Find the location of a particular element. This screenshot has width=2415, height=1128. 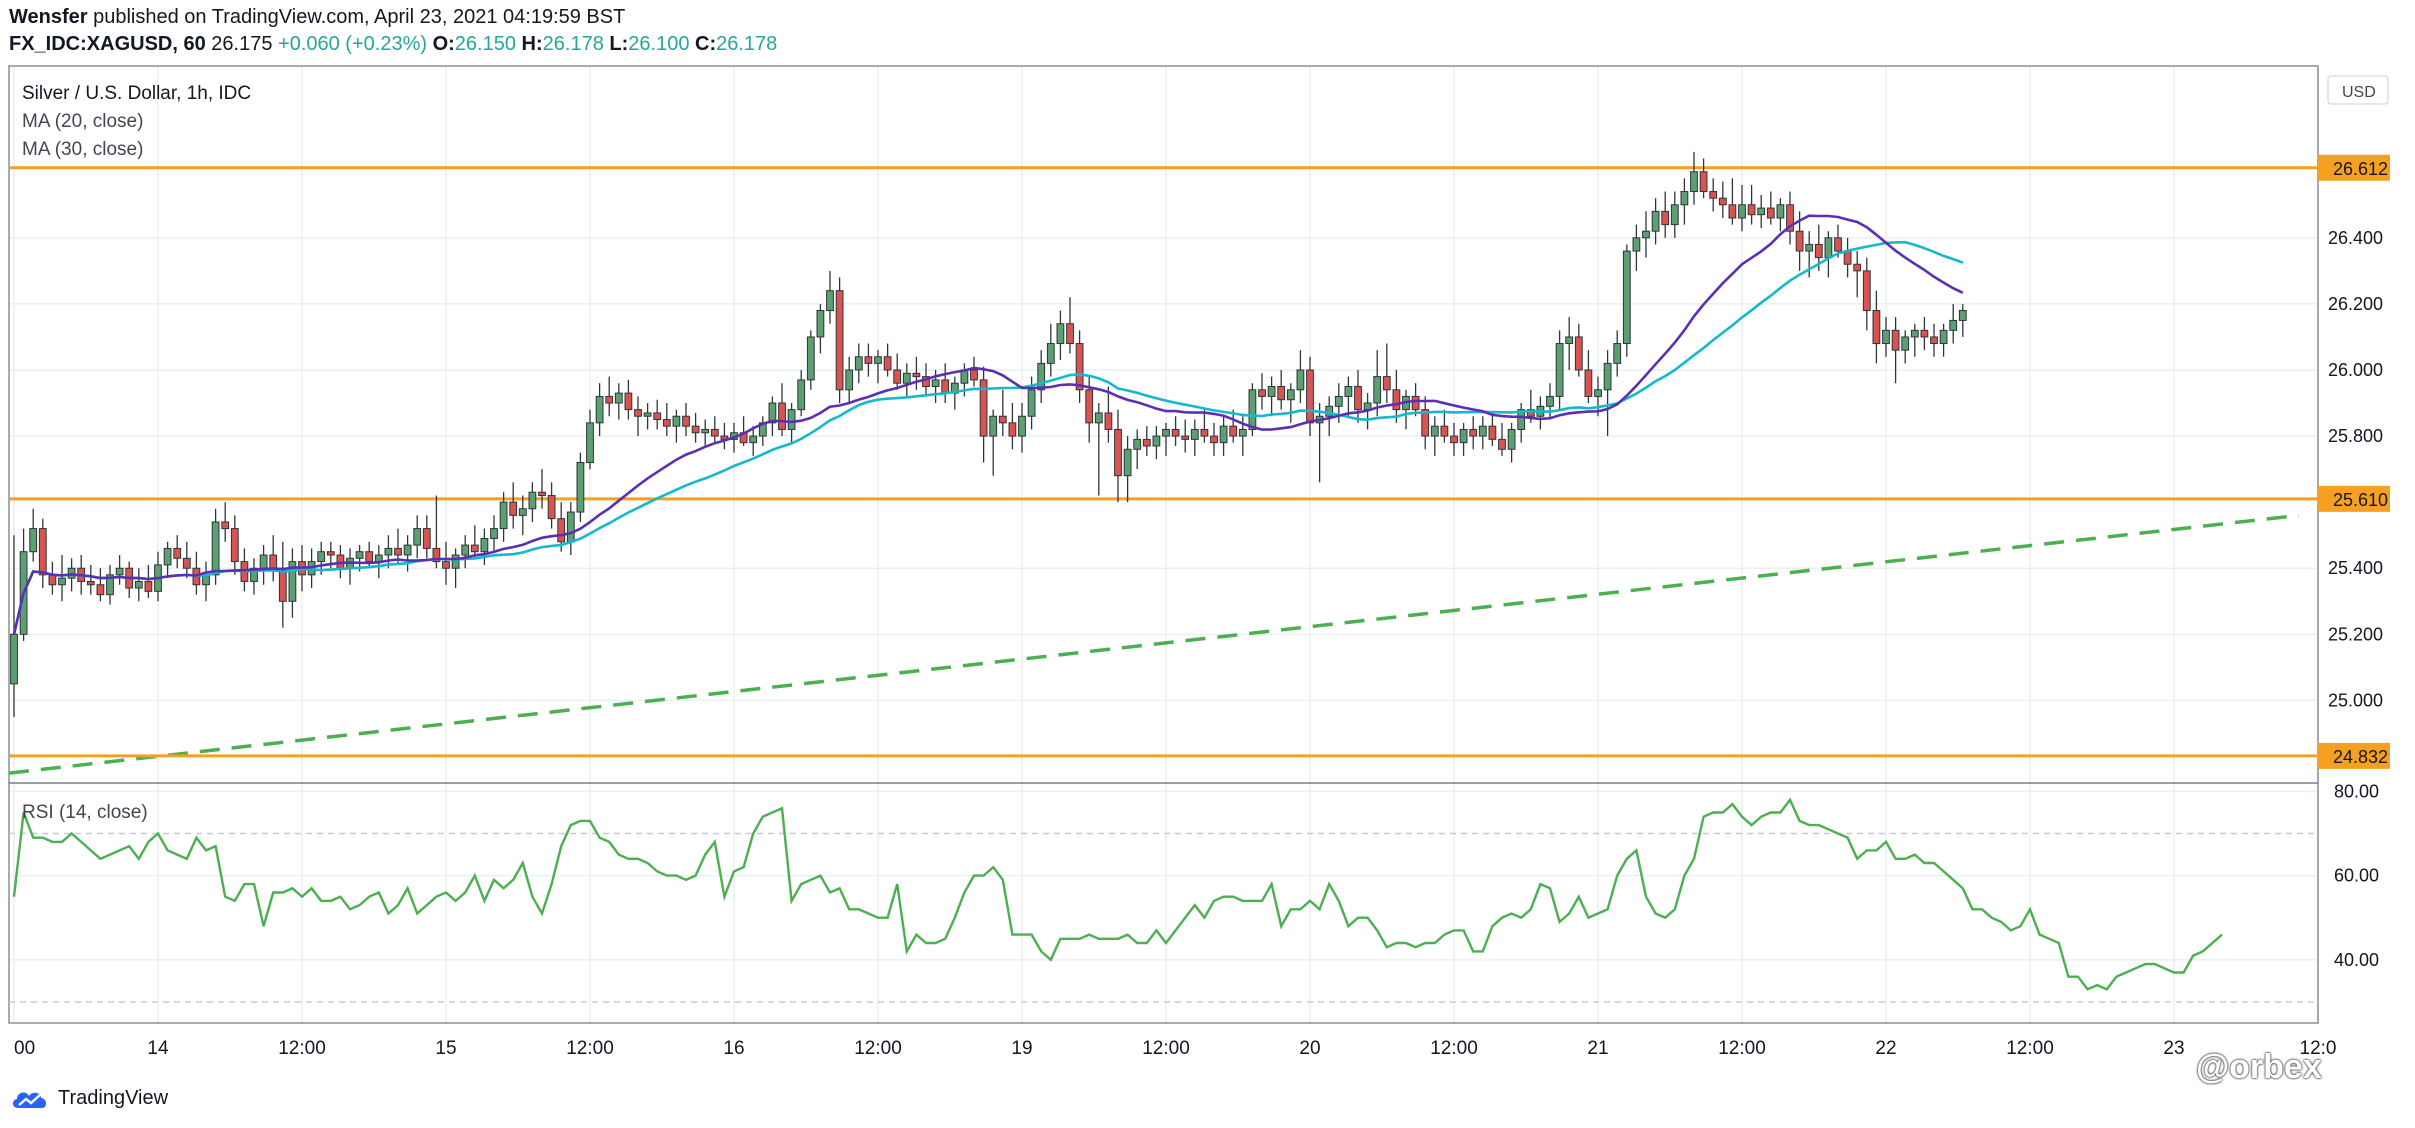

price-tick-label: 25.800 is located at coordinates (2355, 436).